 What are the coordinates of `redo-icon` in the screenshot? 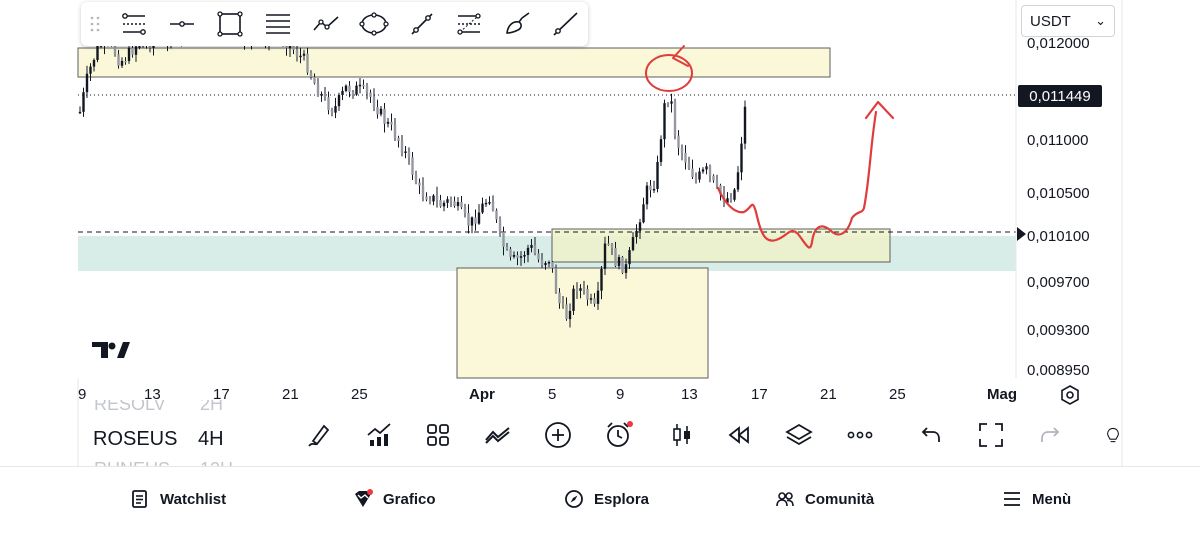 It's located at (1051, 435).